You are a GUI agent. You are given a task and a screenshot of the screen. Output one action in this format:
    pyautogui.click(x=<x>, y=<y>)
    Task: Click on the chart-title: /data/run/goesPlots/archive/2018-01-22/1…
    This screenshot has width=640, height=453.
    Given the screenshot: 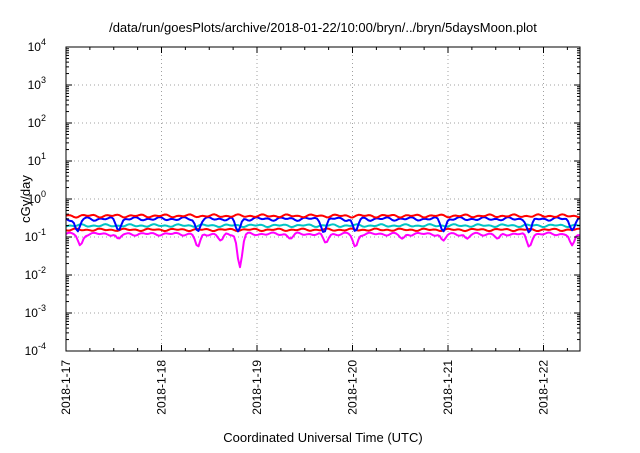 What is the action you would take?
    pyautogui.click(x=323, y=27)
    